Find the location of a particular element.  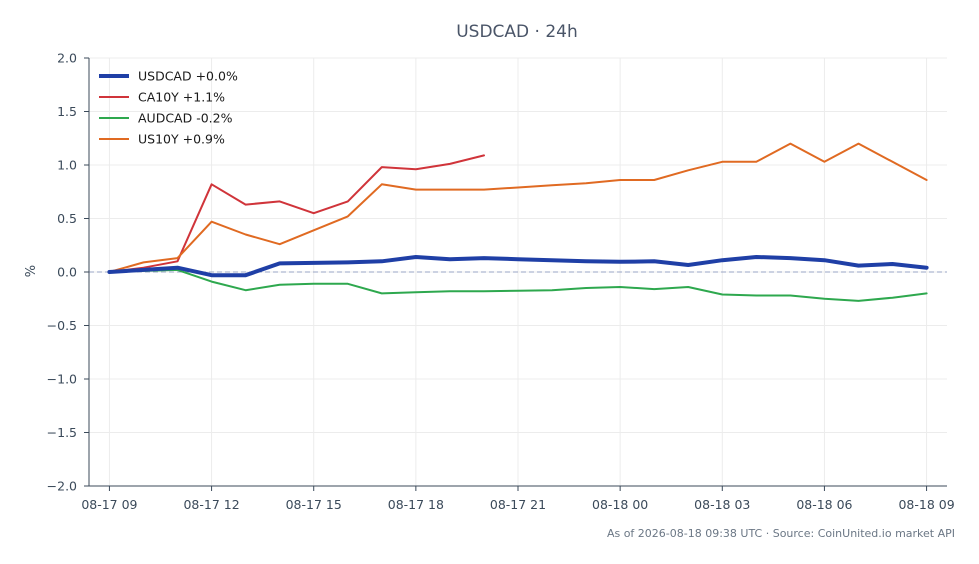

y-tick-label: 1.5 is located at coordinates (67, 111).